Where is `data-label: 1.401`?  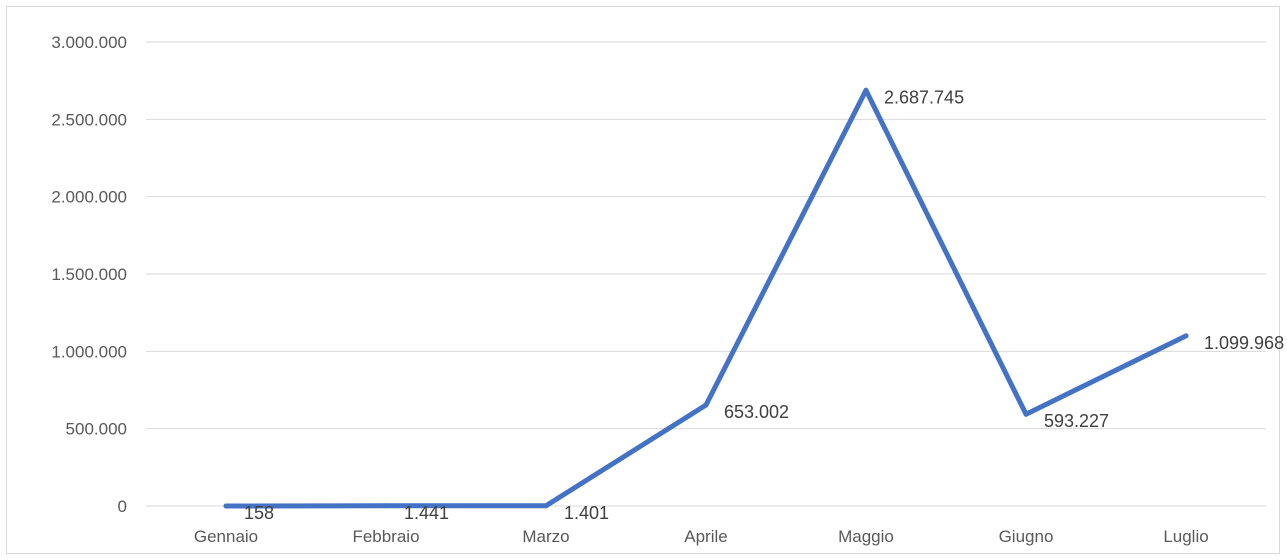 data-label: 1.401 is located at coordinates (586, 513).